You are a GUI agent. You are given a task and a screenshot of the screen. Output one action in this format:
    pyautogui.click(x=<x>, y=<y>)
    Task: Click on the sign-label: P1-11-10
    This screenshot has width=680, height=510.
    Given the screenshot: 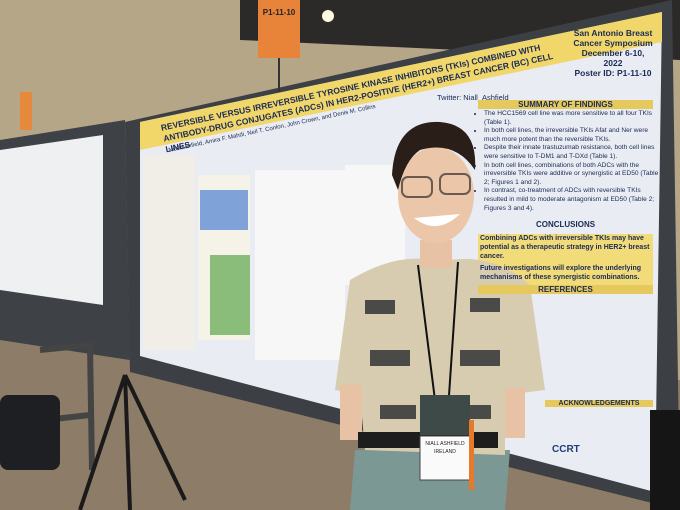 What is the action you would take?
    pyautogui.click(x=279, y=12)
    